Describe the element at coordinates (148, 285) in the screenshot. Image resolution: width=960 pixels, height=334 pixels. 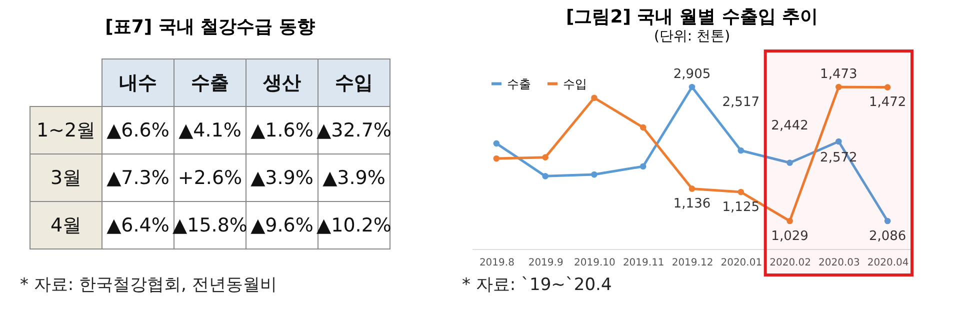
I see `text: * 자료: 한국철강협회, 전년동월비` at that location.